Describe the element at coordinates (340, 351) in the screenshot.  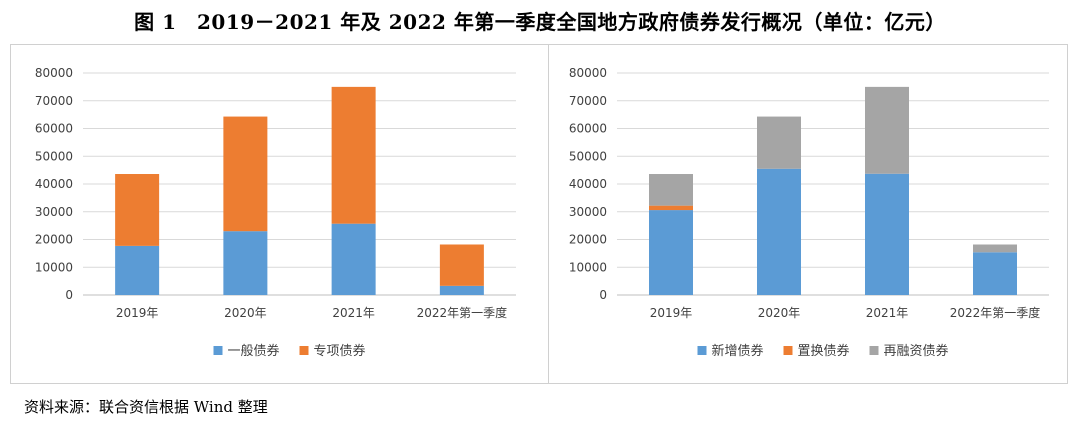
I see `legend-label: 专项债券` at that location.